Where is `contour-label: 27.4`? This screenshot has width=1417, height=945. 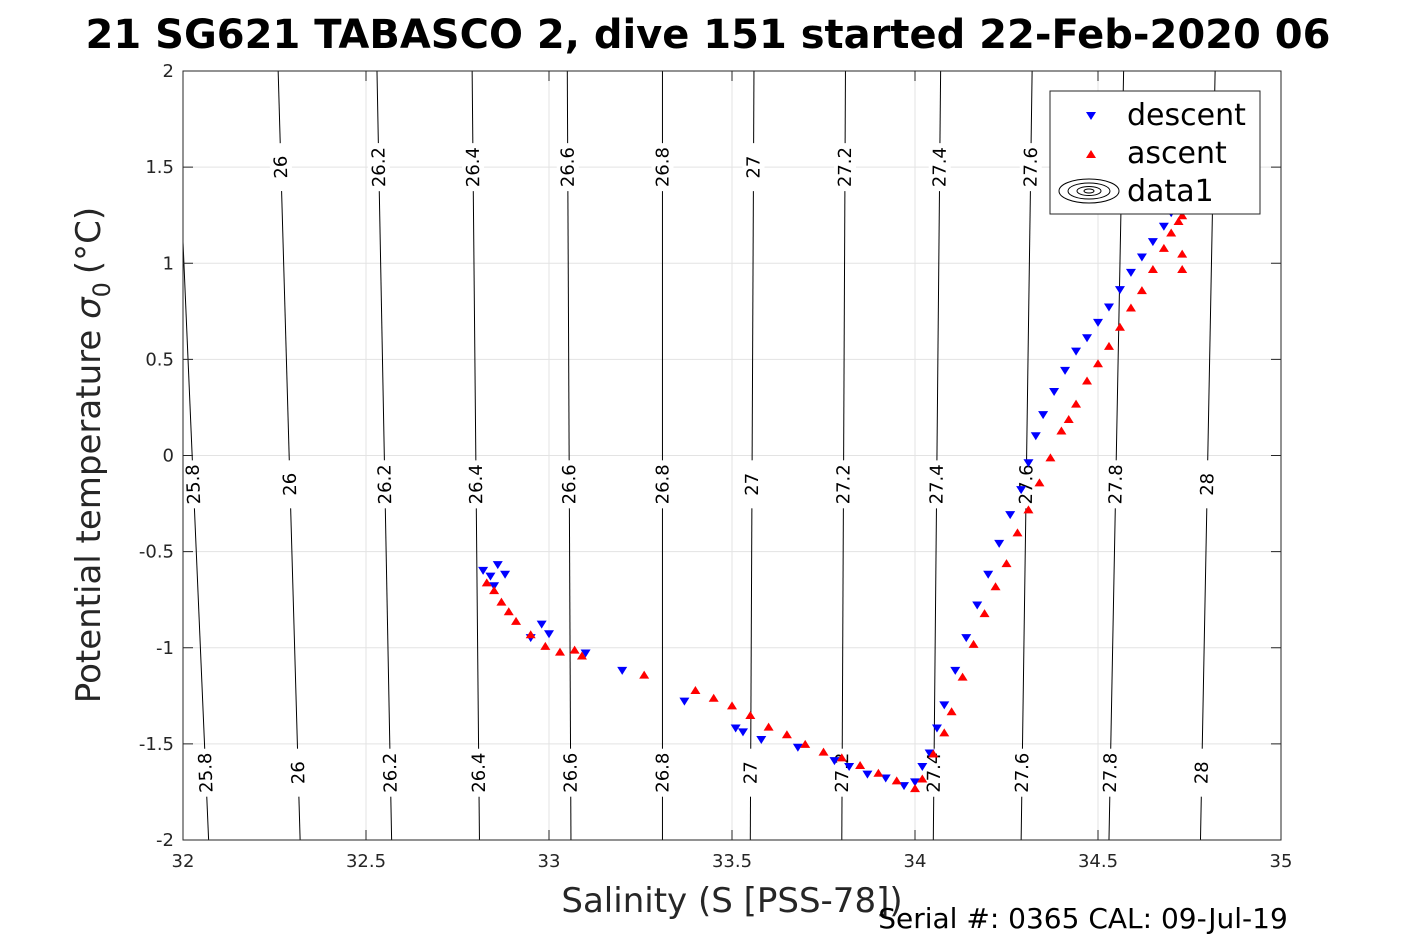
contour-label: 27.4 is located at coordinates (936, 484).